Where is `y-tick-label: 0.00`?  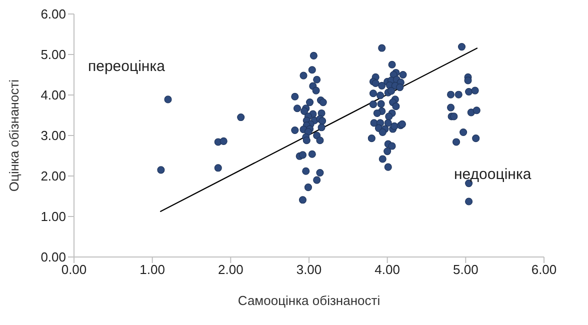
y-tick-label: 0.00 is located at coordinates (53, 257).